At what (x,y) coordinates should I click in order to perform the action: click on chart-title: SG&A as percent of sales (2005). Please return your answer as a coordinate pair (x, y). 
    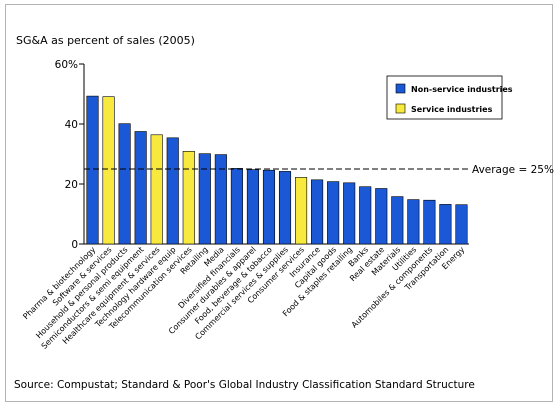
    Looking at the image, I should click on (105, 40).